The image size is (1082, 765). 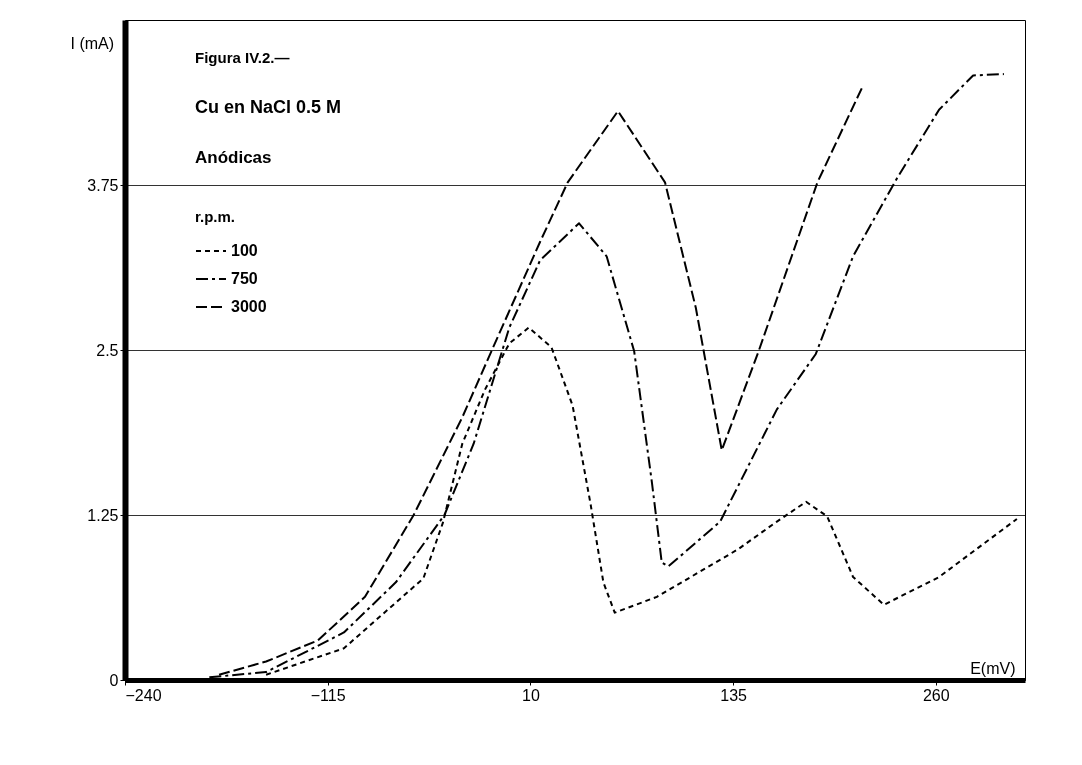 What do you see at coordinates (993, 668) in the screenshot?
I see `x-axis-title: E(mV)` at bounding box center [993, 668].